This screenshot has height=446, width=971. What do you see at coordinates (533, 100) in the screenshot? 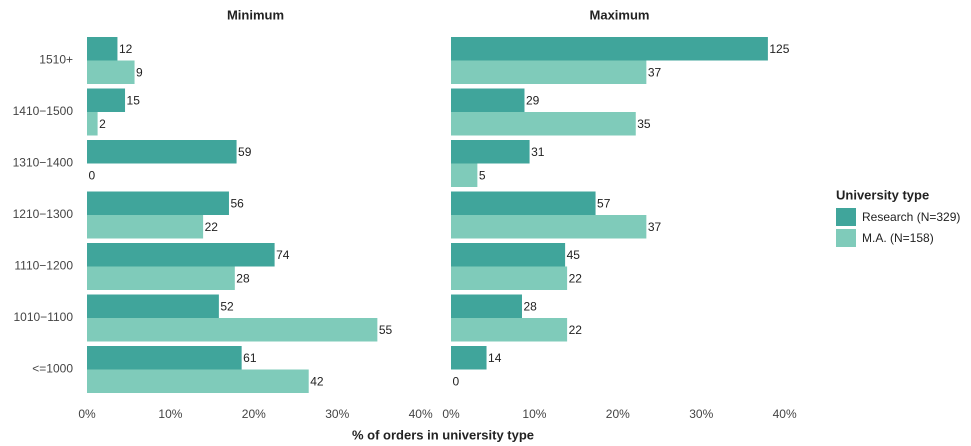
I see `data-label: 29` at bounding box center [533, 100].